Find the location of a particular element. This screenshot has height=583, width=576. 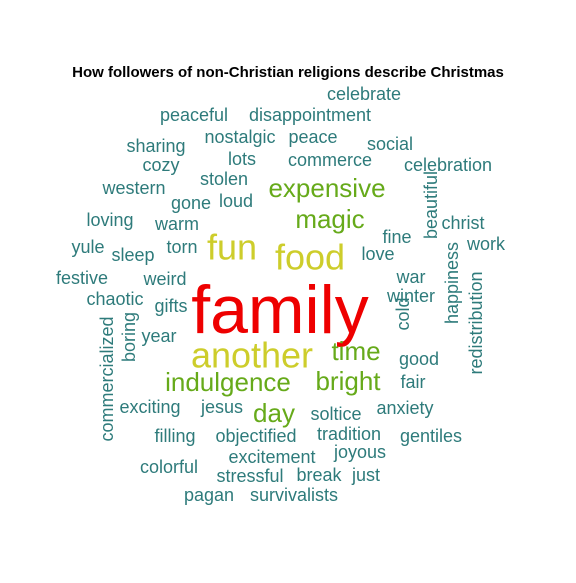

word-chaotic: chaotic is located at coordinates (114, 299).